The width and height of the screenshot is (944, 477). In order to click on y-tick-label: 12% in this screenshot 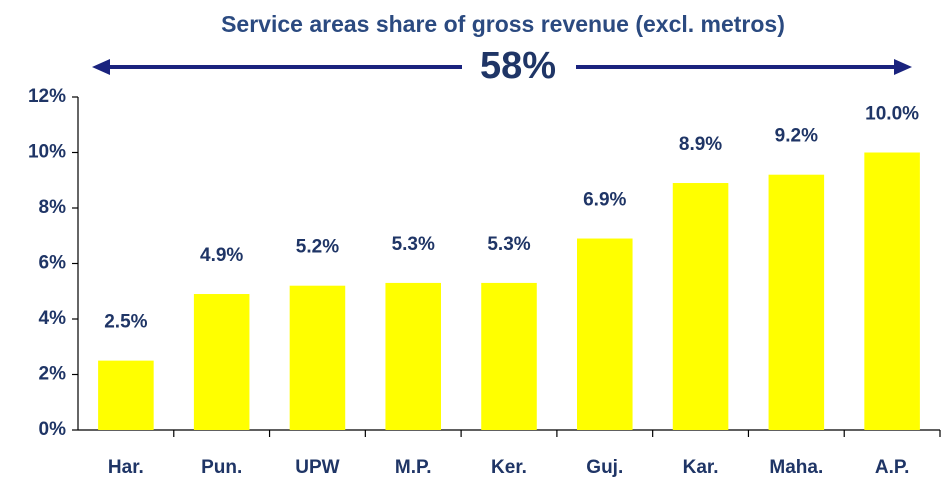, I will do `click(47, 96)`.